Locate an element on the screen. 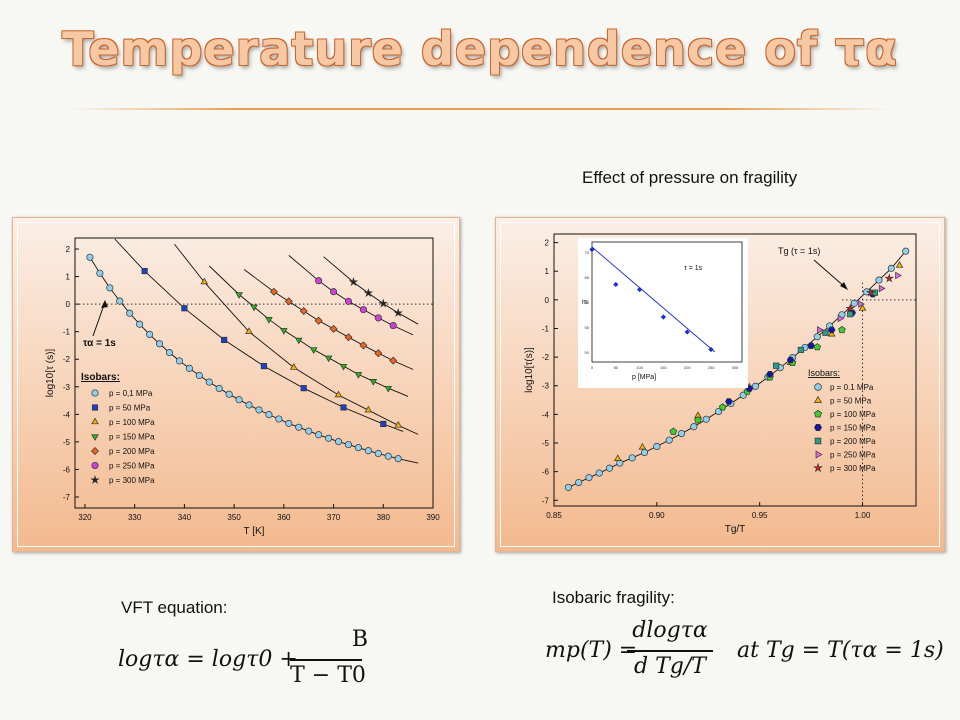 Image resolution: width=960 pixels, height=720 pixels. fragility-caption: Effect of pressure on fragility is located at coordinates (690, 177).